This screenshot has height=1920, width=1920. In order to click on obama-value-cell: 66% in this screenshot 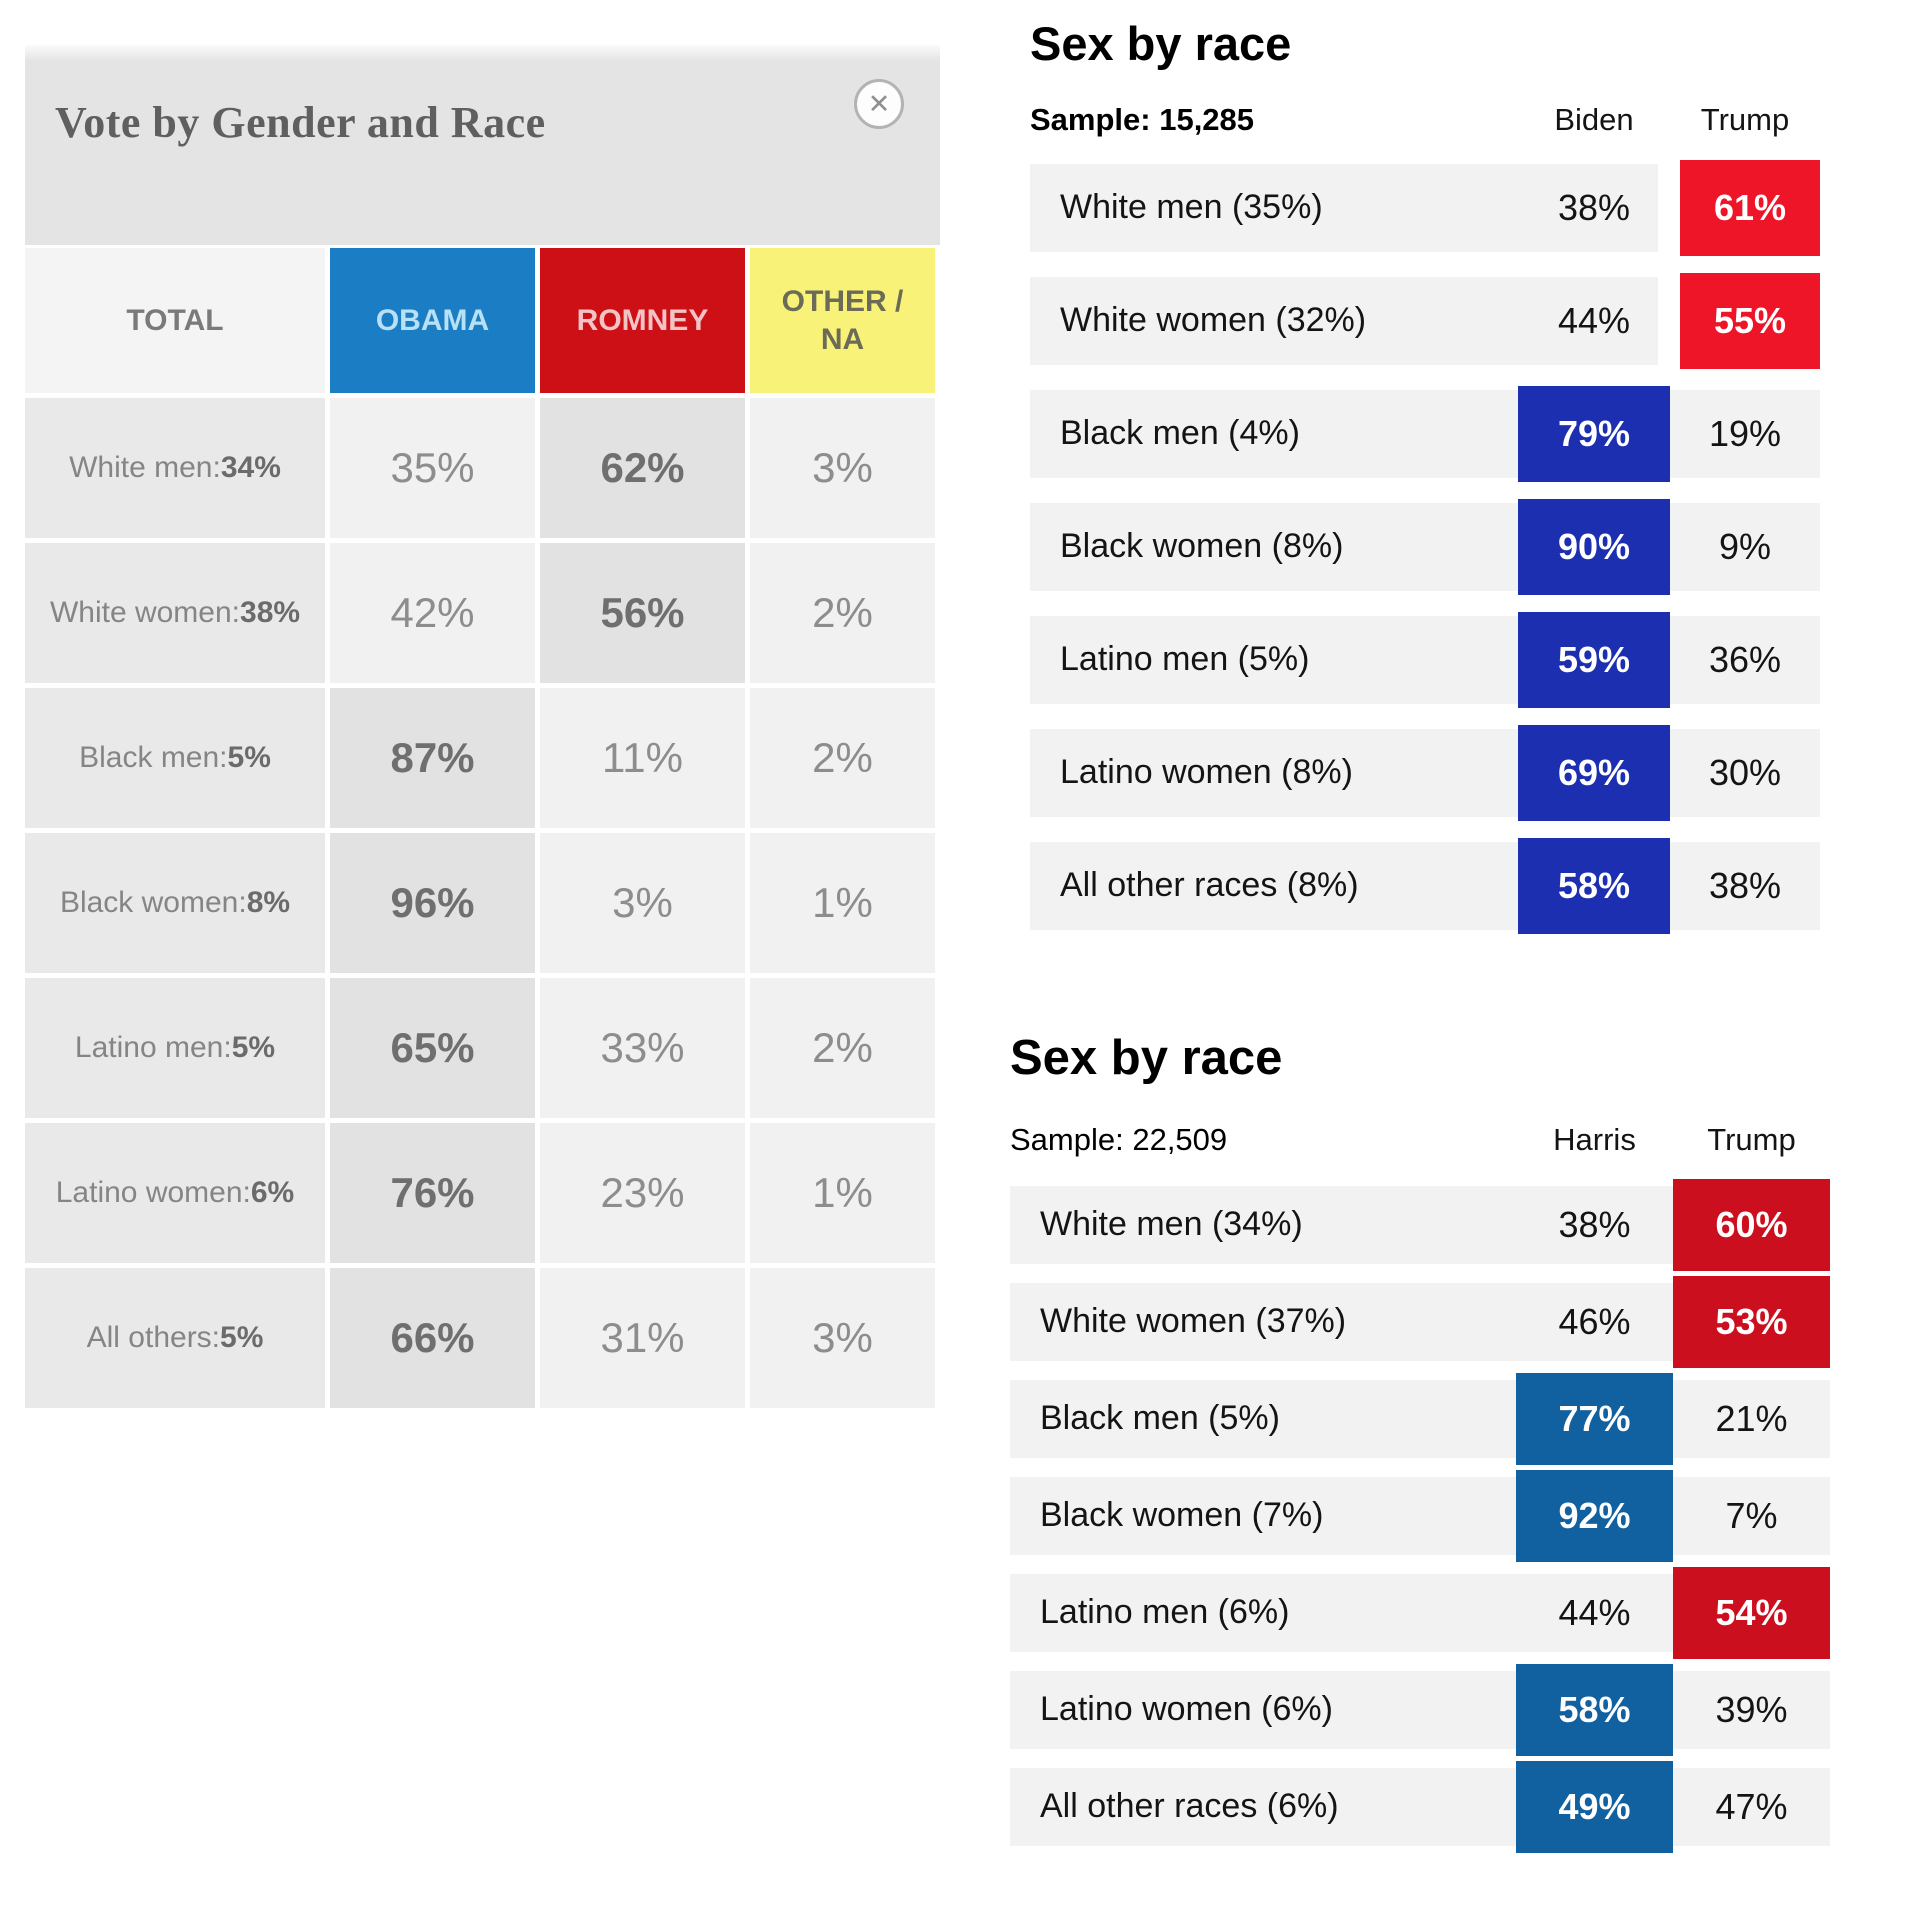, I will do `click(432, 1338)`.